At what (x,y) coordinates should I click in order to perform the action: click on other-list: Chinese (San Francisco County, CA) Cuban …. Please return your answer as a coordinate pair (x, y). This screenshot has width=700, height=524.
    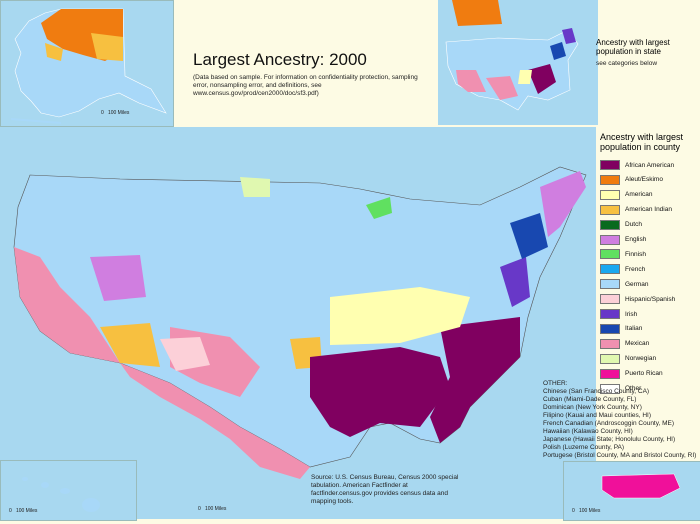
    Looking at the image, I should click on (621, 424).